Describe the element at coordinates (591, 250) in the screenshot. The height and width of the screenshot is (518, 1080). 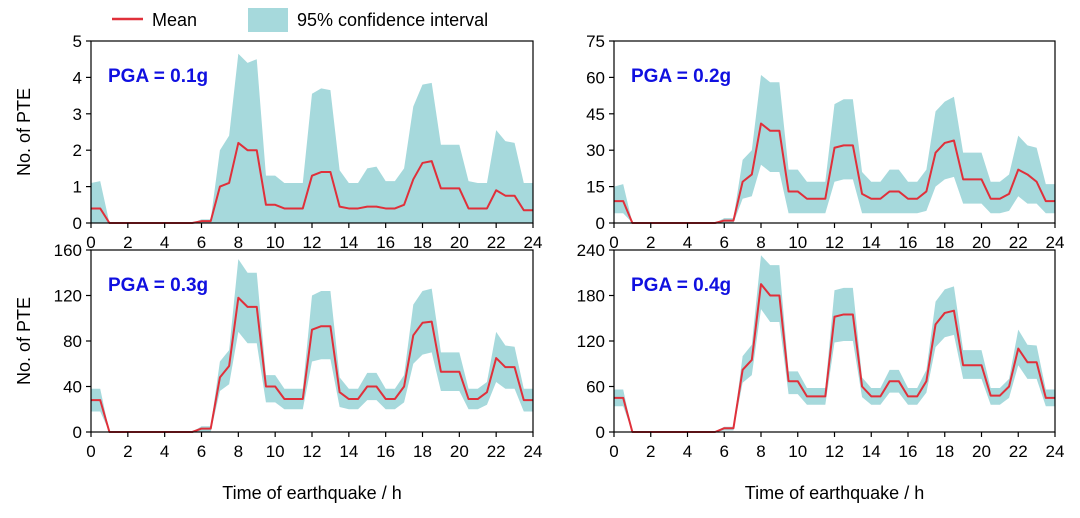
I see `y-tick-label: 240` at that location.